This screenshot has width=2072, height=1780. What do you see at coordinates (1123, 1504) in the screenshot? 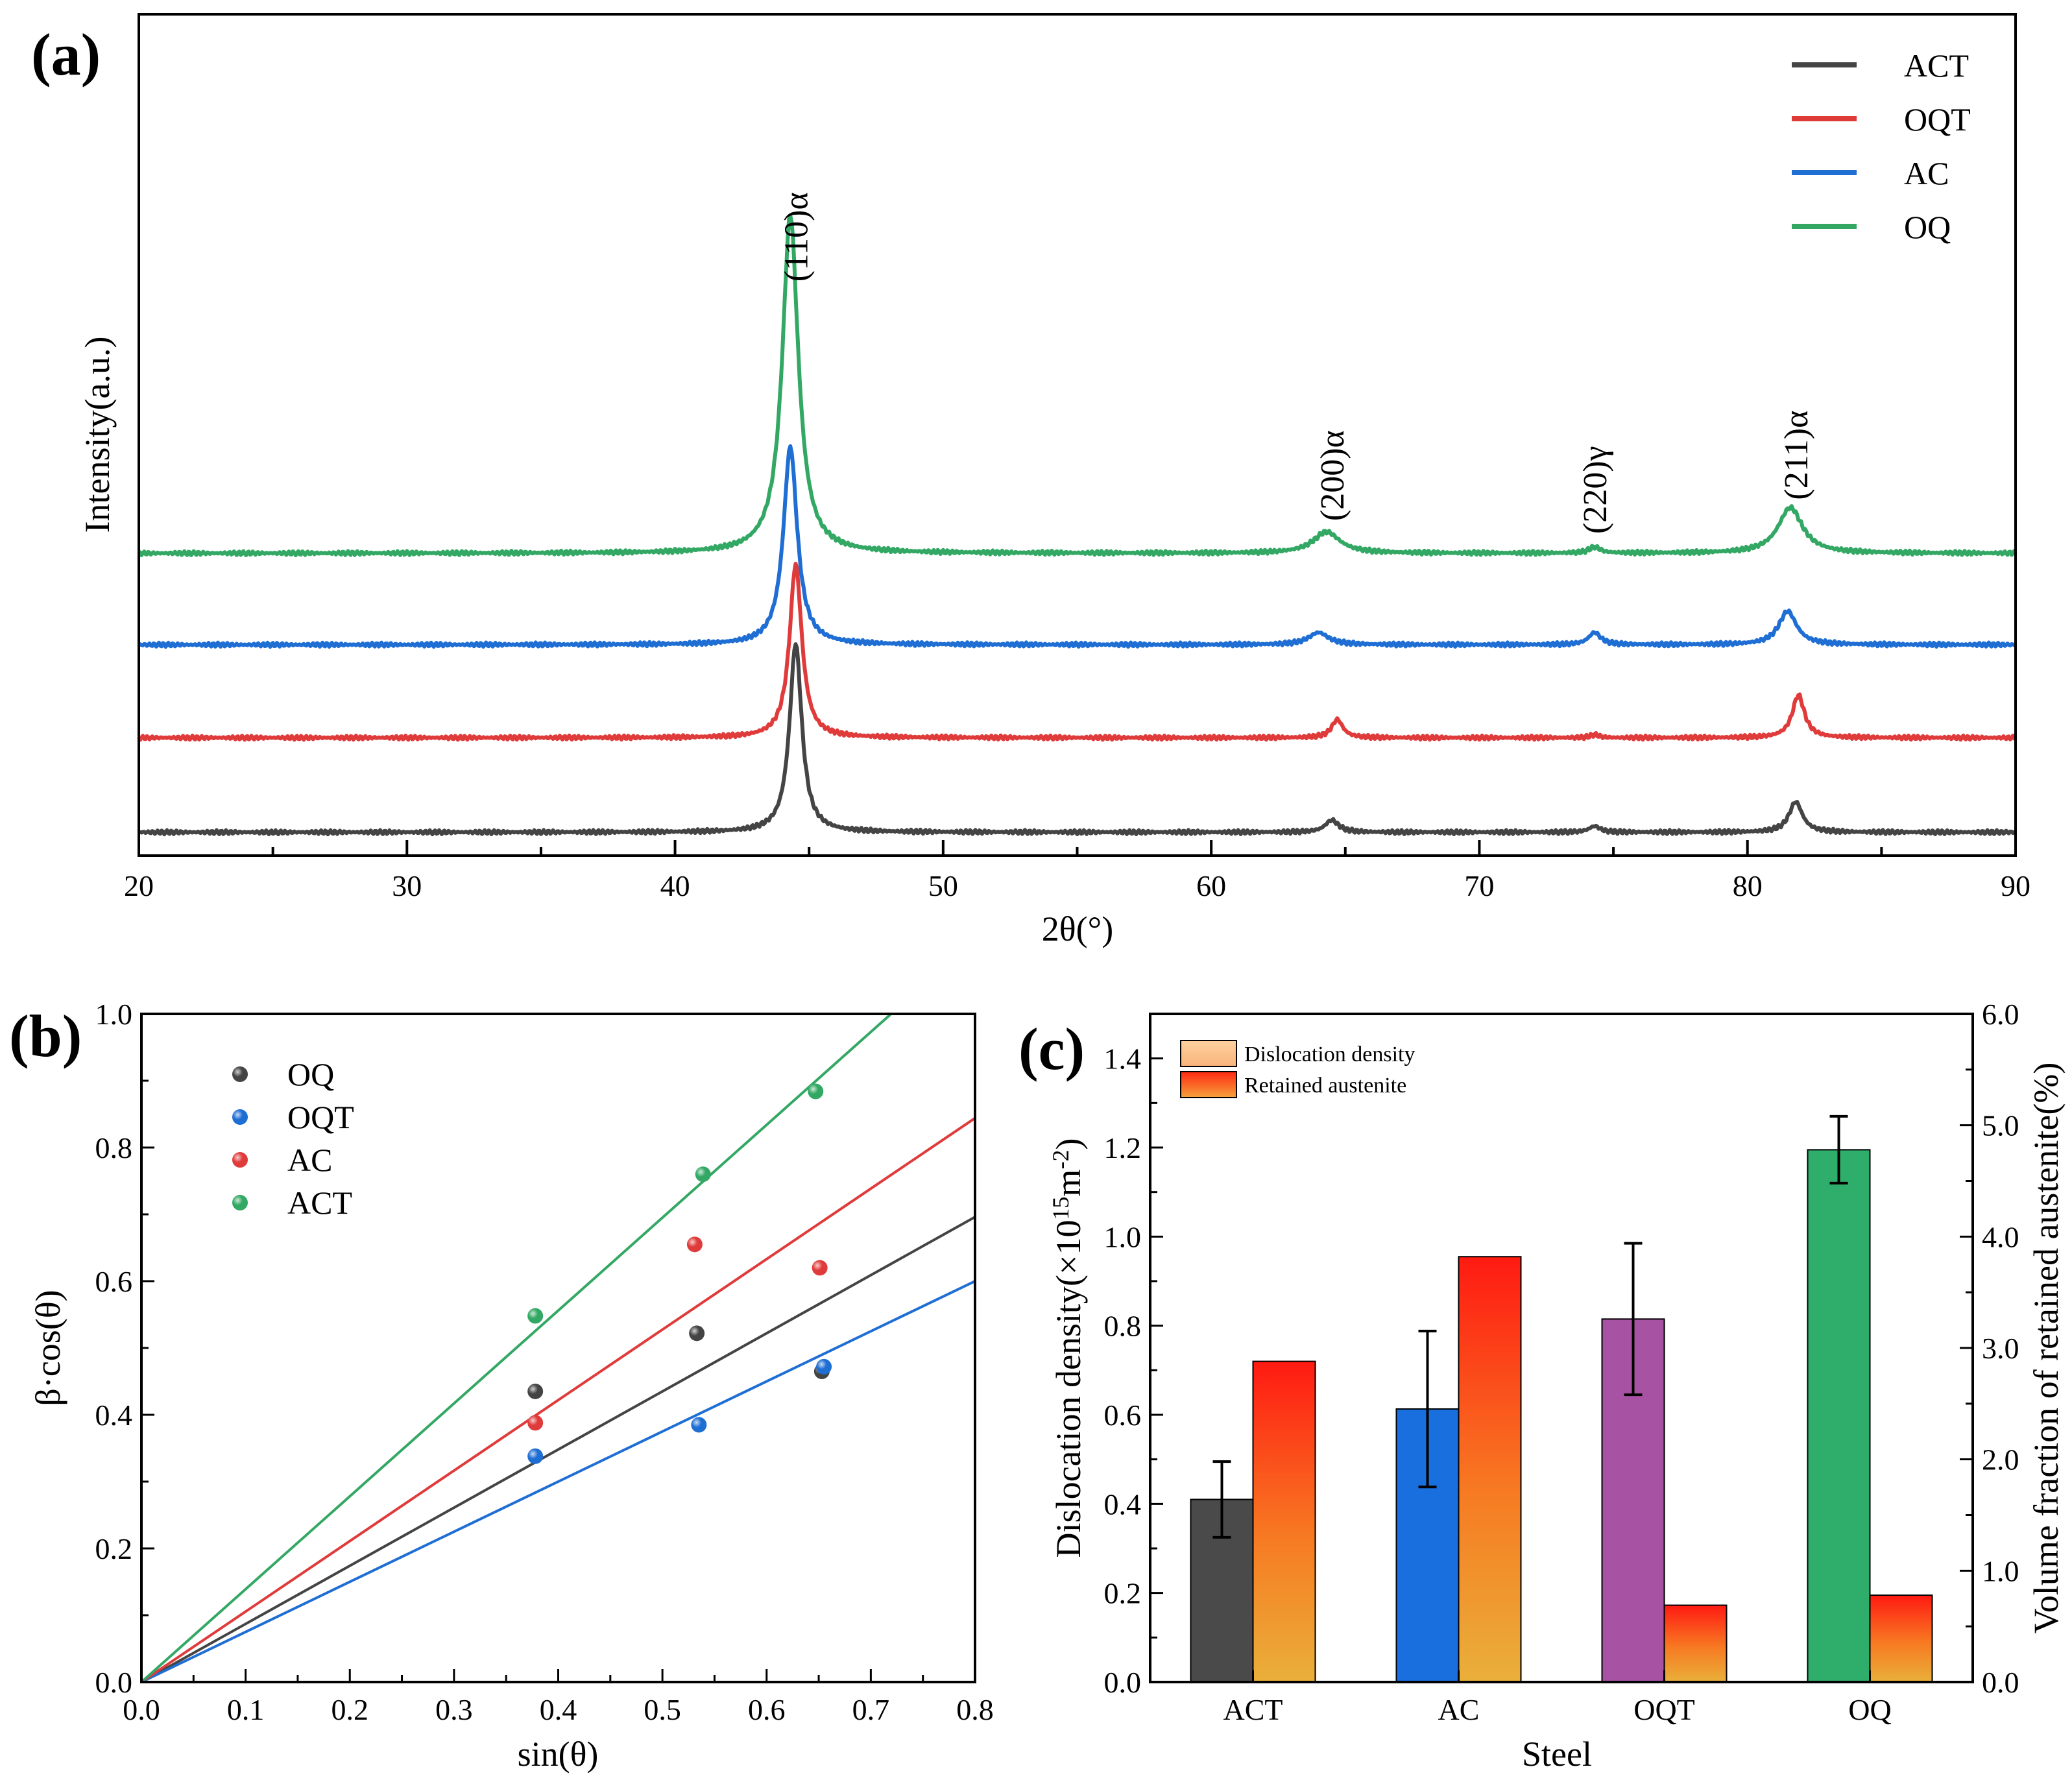
I see `left-y-tick-label: 0.4` at bounding box center [1123, 1504].